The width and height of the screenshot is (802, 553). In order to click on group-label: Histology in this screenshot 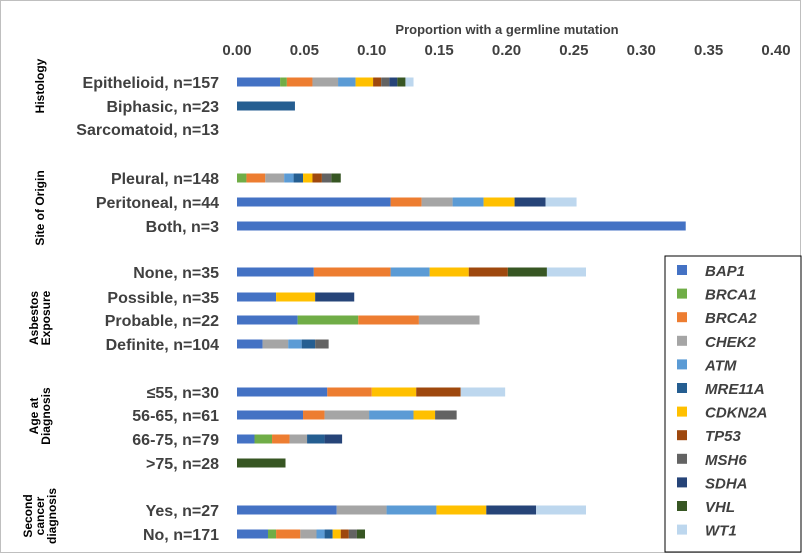, I will do `click(40, 85)`.